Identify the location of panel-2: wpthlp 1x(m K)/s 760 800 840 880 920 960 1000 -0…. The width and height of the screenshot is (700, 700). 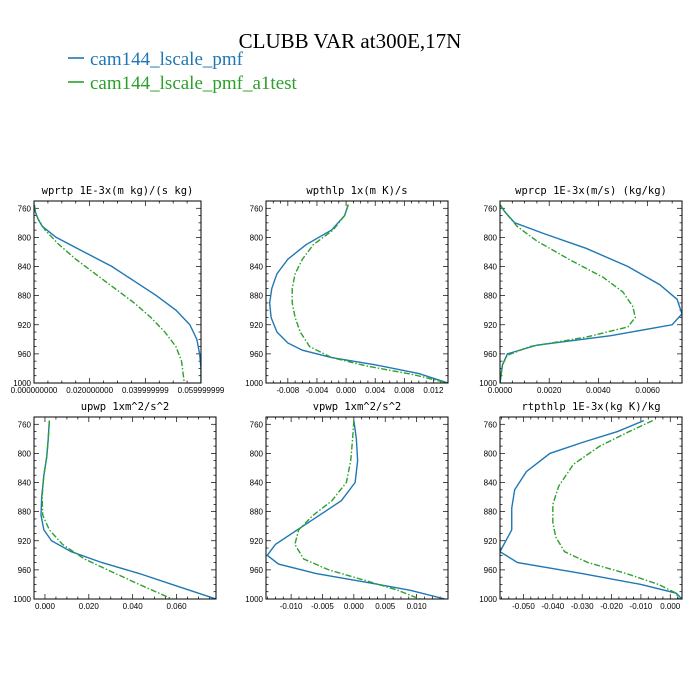
(347, 290).